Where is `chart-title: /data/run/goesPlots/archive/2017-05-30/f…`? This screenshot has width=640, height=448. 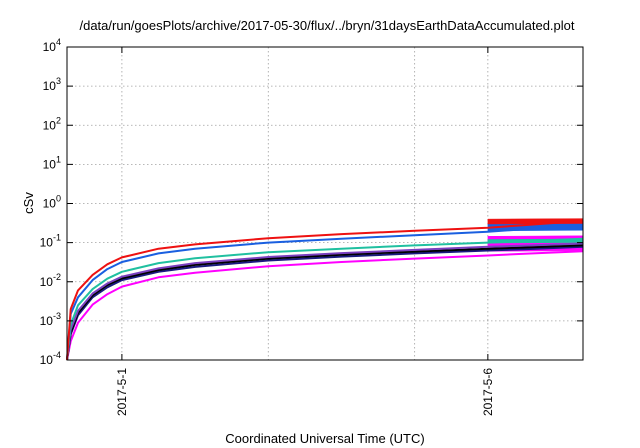
chart-title: /data/run/goesPlots/archive/2017-05-30/f… is located at coordinates (326, 25).